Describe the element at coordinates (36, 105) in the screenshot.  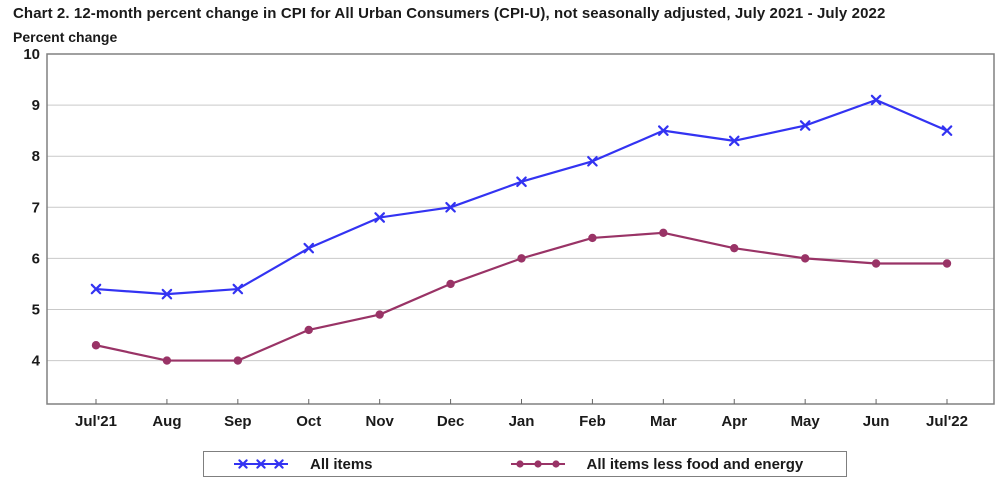
I see `y-tick-label: 9` at that location.